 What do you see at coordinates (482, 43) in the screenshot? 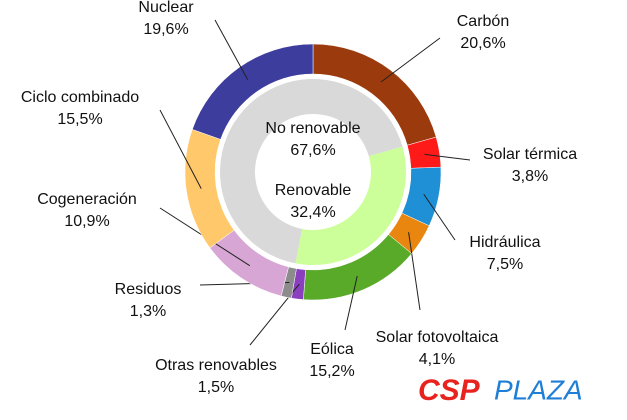
I see `segment-value: 20,6%` at bounding box center [482, 43].